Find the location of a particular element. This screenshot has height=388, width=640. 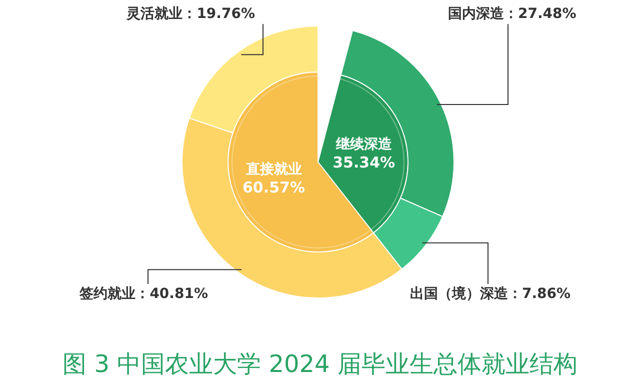

text: 图 3 中国农业大学 2024 届毕业生总体就业结构 is located at coordinates (320, 364).